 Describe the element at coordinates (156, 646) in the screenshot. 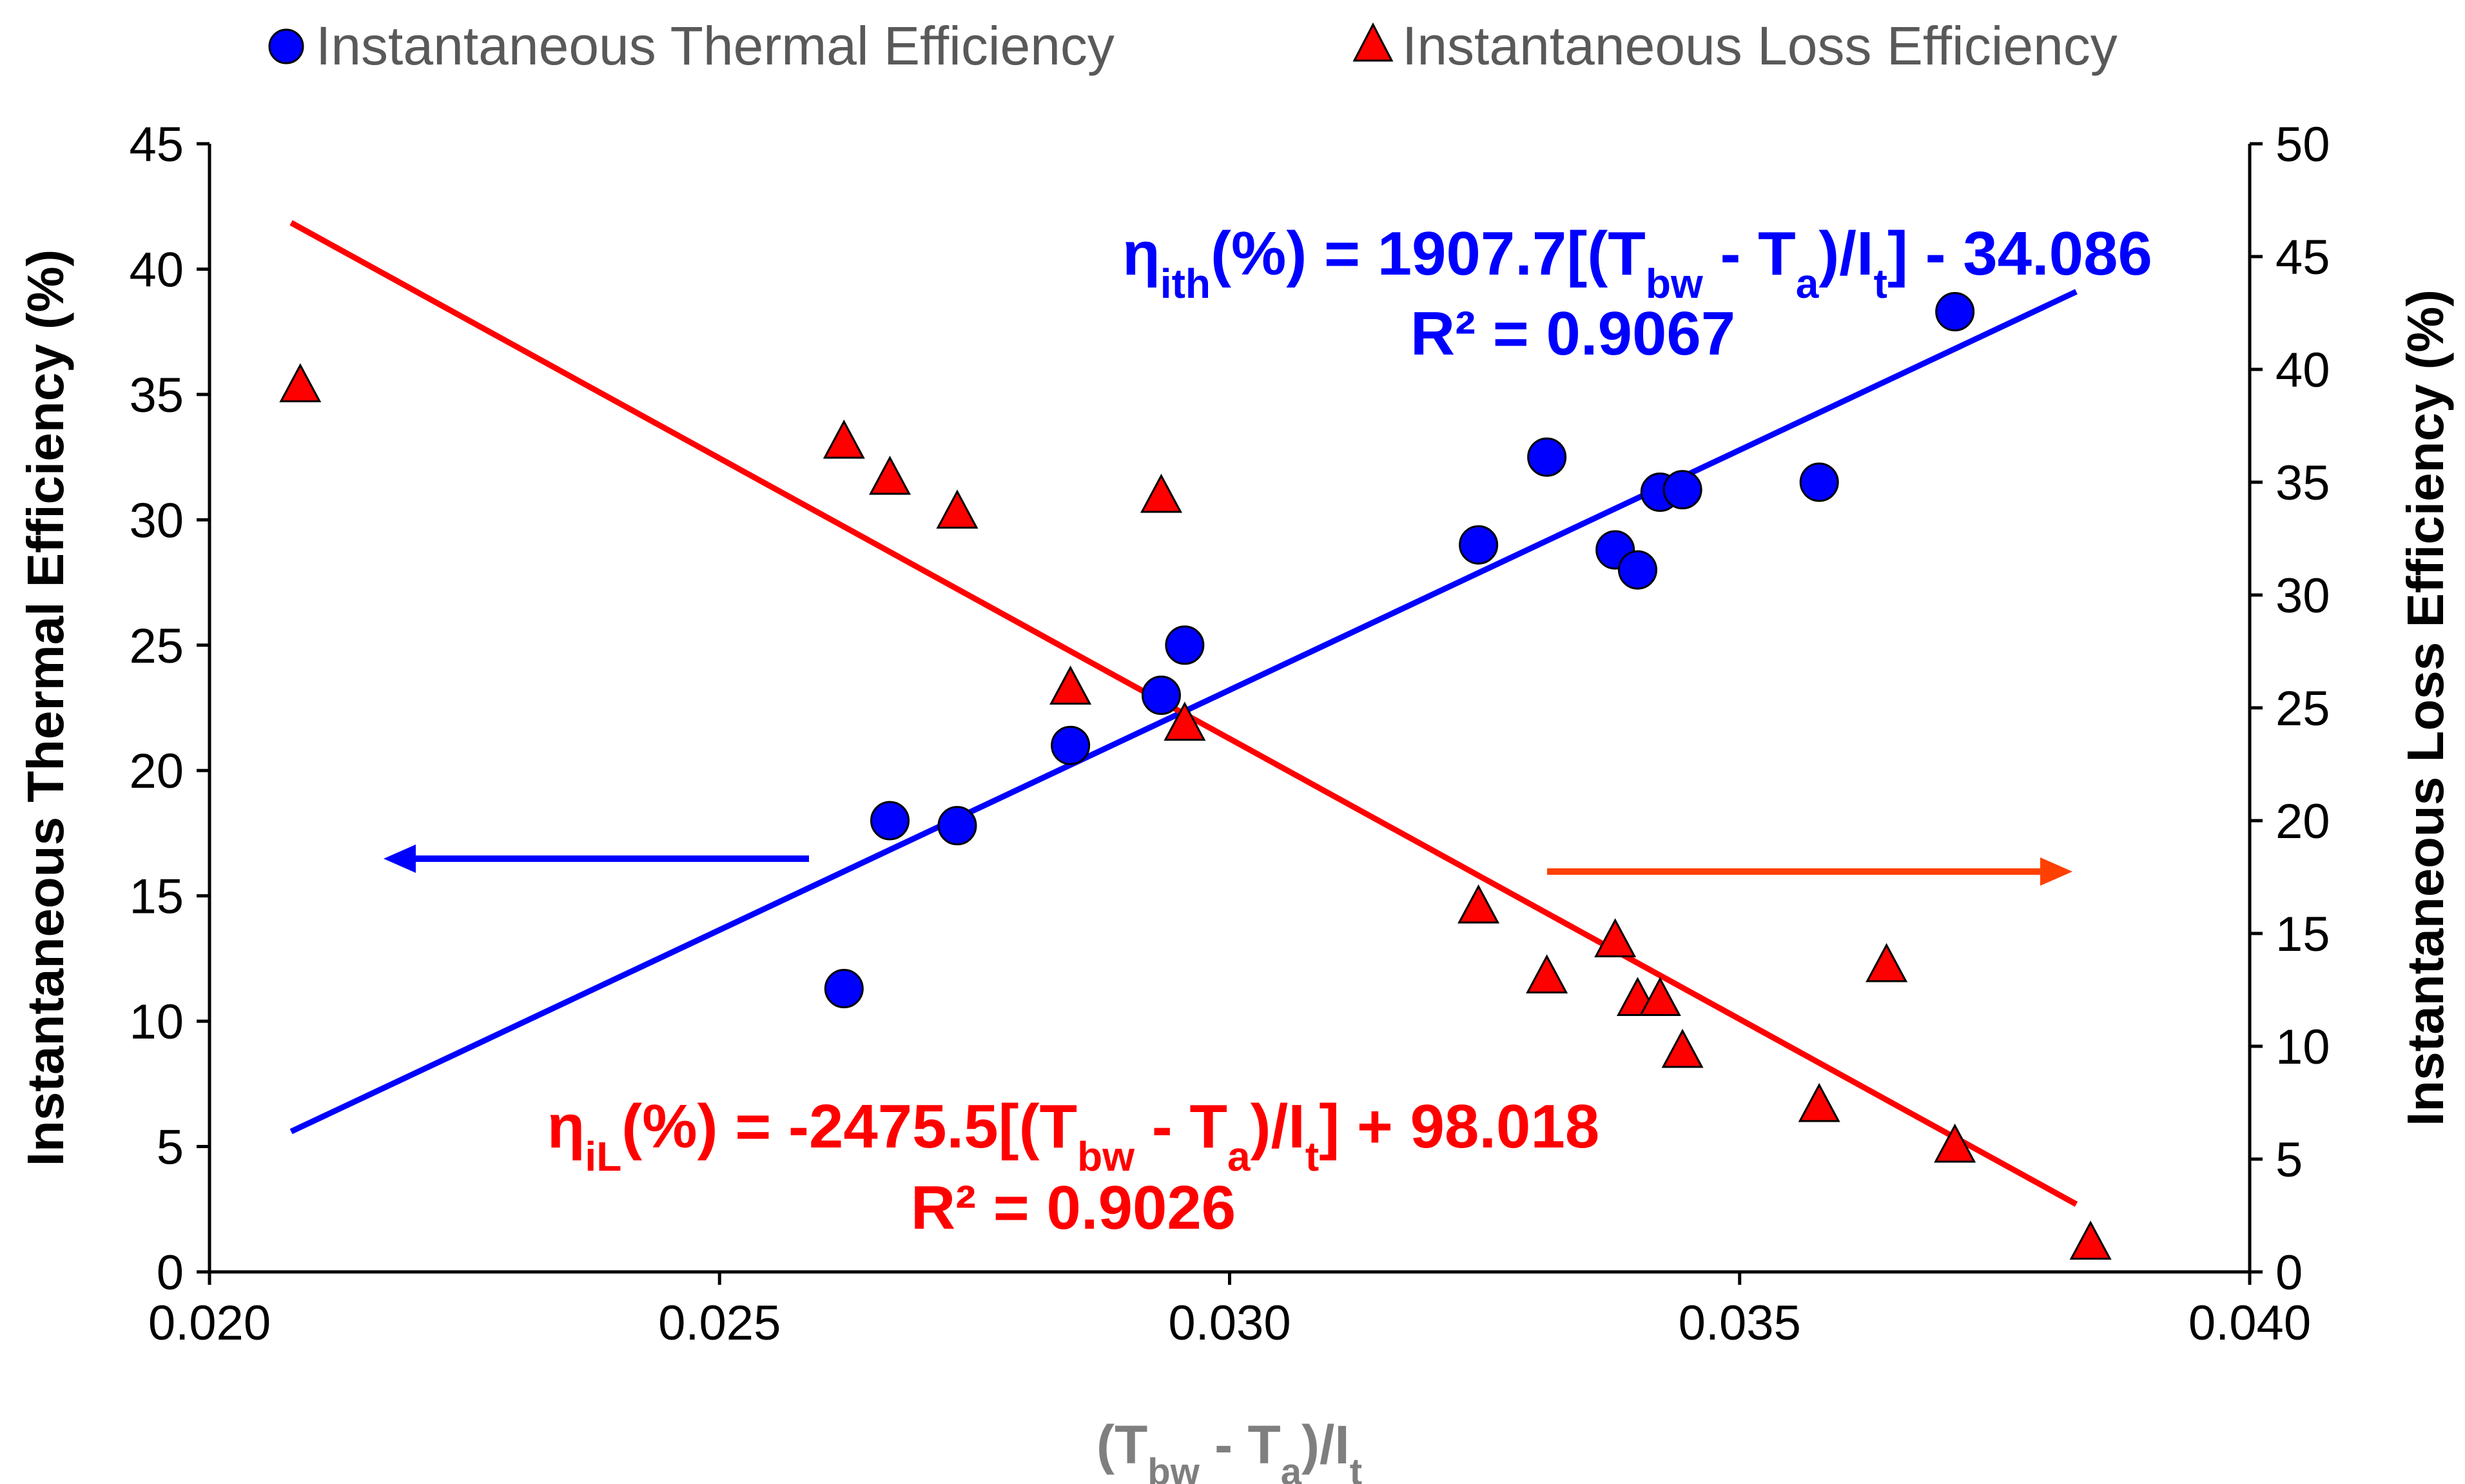

I see `left-y-tick-label: 25` at that location.